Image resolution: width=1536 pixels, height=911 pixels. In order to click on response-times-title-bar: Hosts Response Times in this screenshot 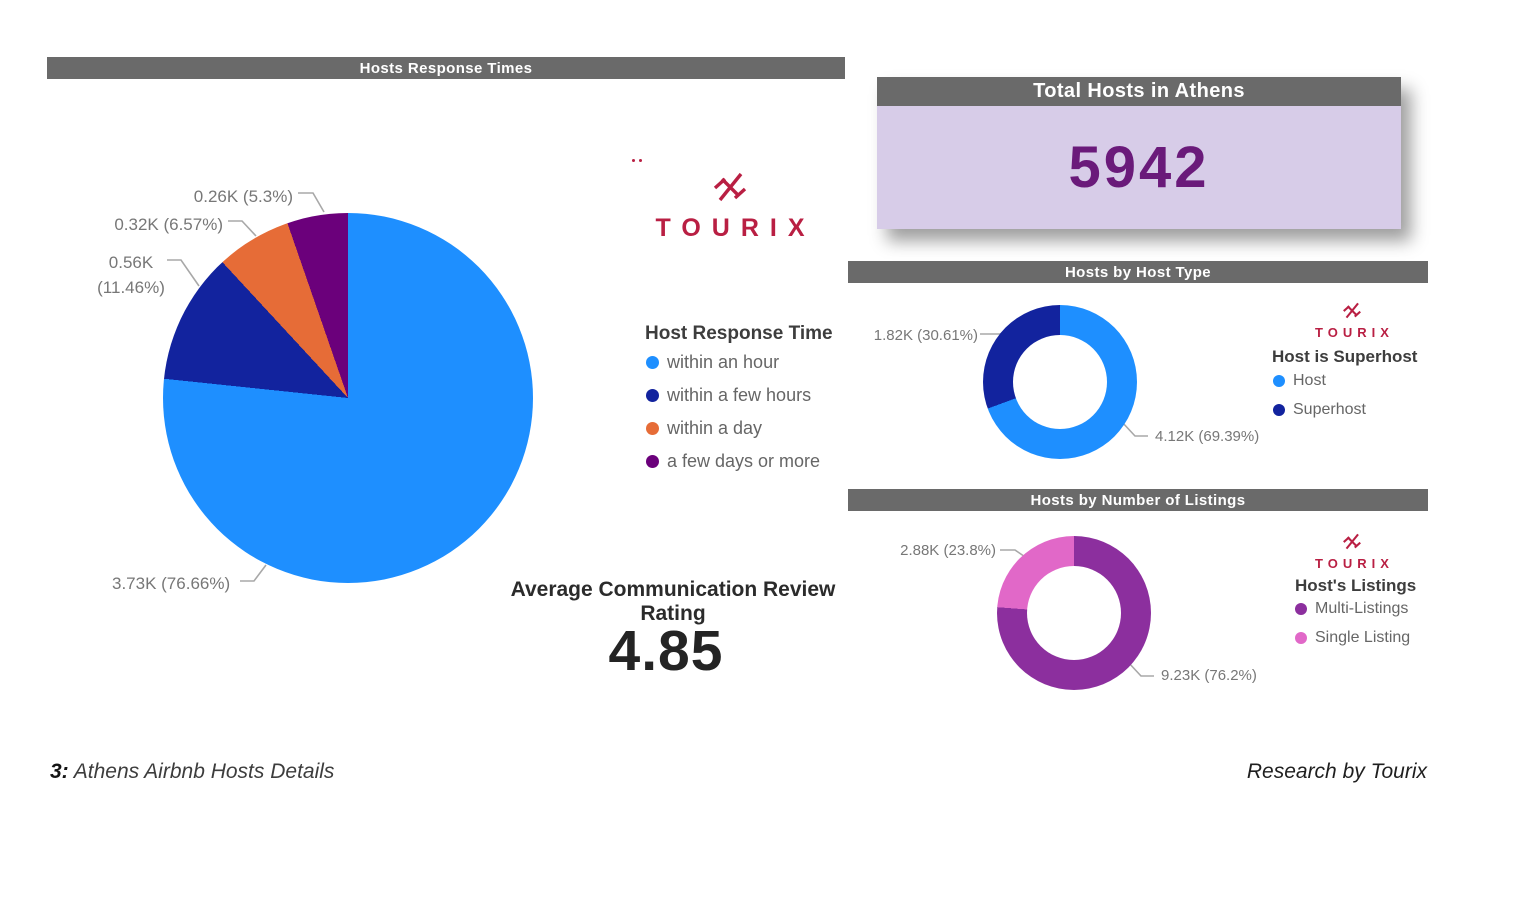, I will do `click(446, 68)`.